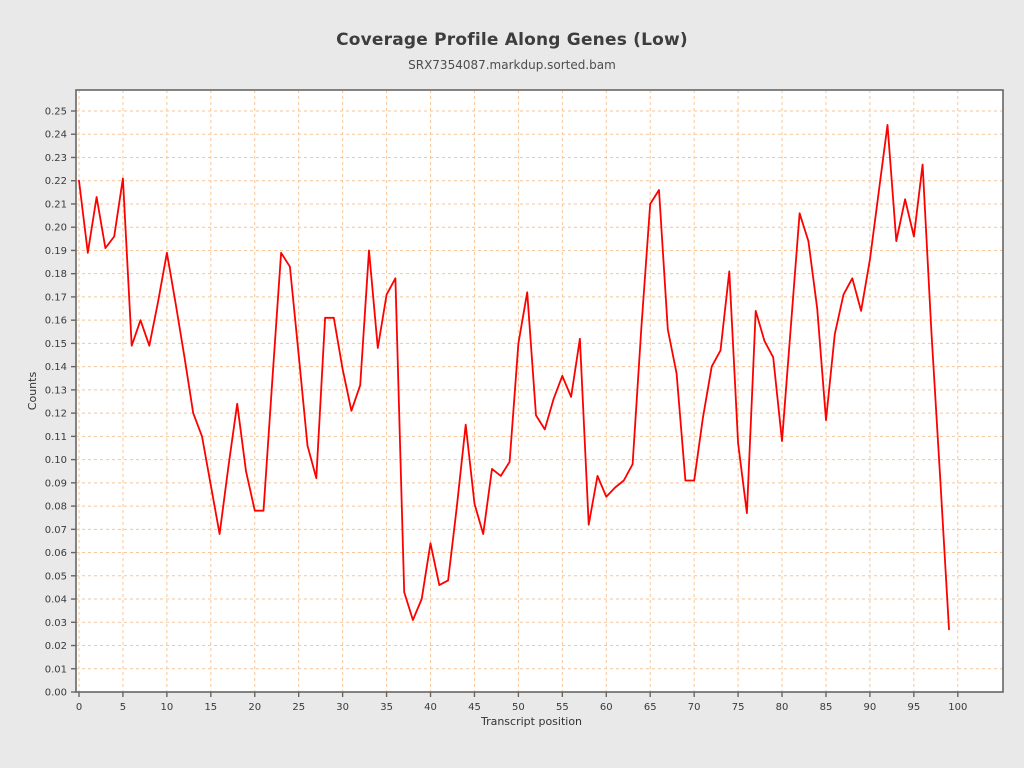 This screenshot has width=1024, height=768. I want to click on x-tick-label: 45, so click(474, 707).